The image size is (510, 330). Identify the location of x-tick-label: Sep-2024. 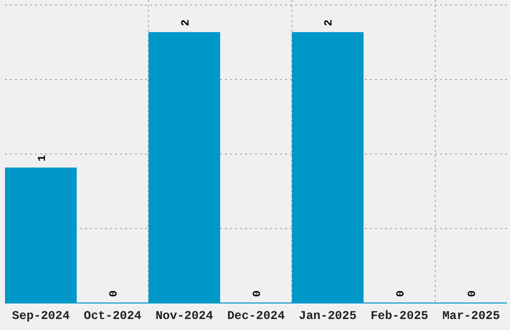
(41, 316).